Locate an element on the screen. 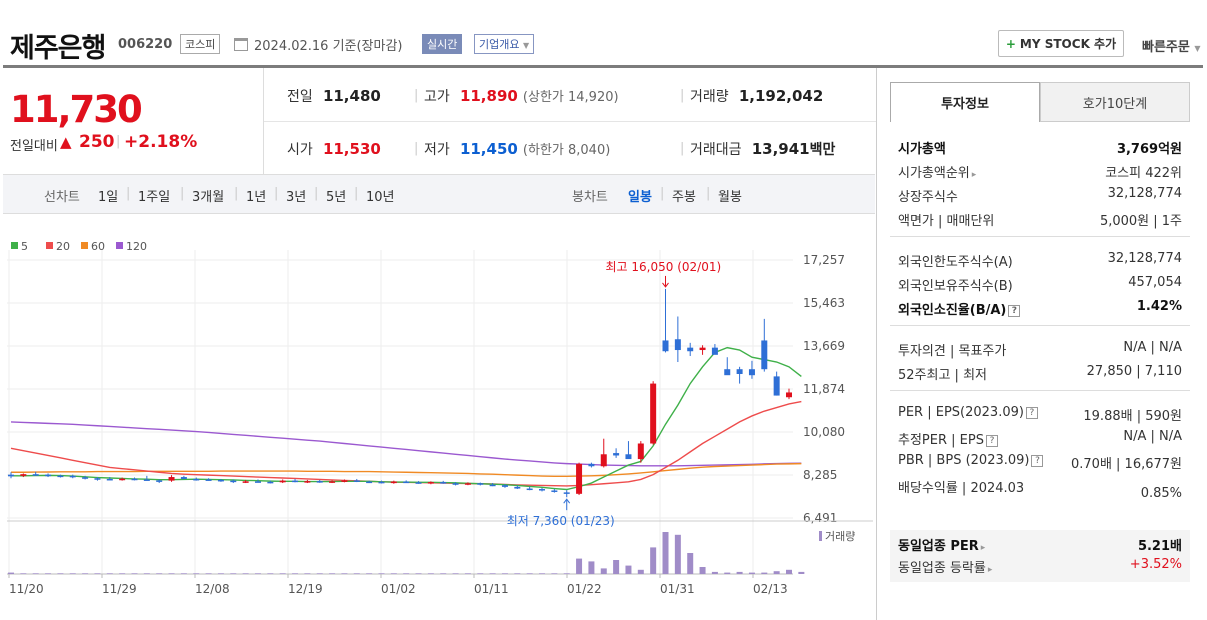 This screenshot has height=620, width=1207. market-cap-rank: 시가총액순위 ▸ is located at coordinates (937, 171).